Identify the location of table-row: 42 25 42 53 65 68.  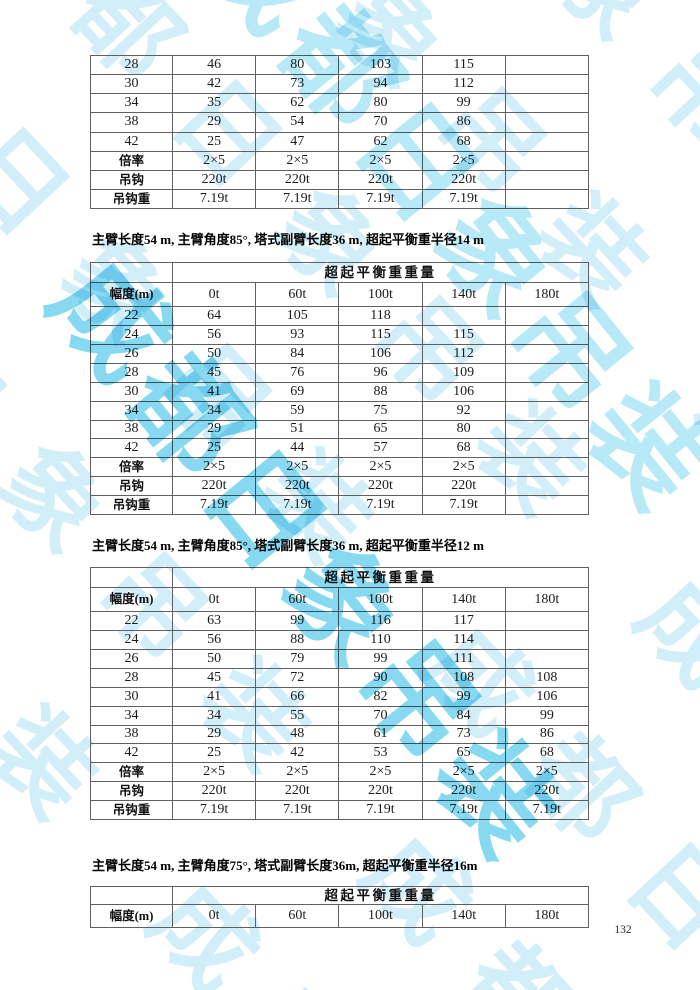
(339, 753).